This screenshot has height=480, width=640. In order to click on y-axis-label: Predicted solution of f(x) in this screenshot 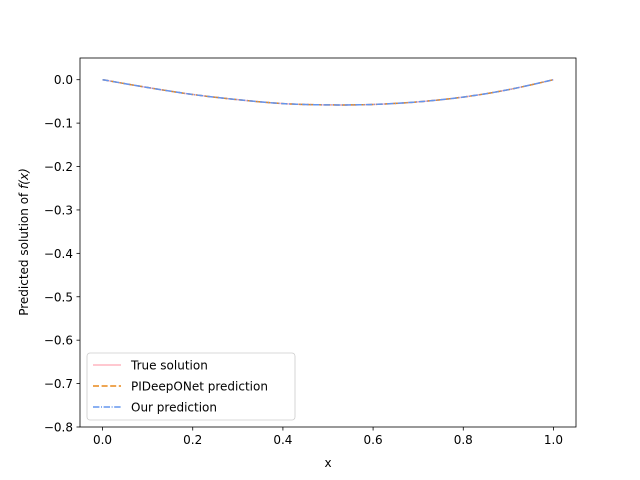, I will do `click(24, 242)`.